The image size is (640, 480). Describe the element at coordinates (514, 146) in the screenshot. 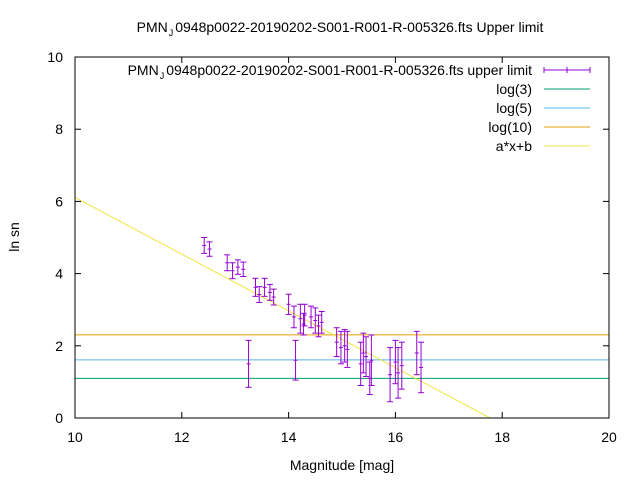

I see `legend-label: a*x+b` at that location.